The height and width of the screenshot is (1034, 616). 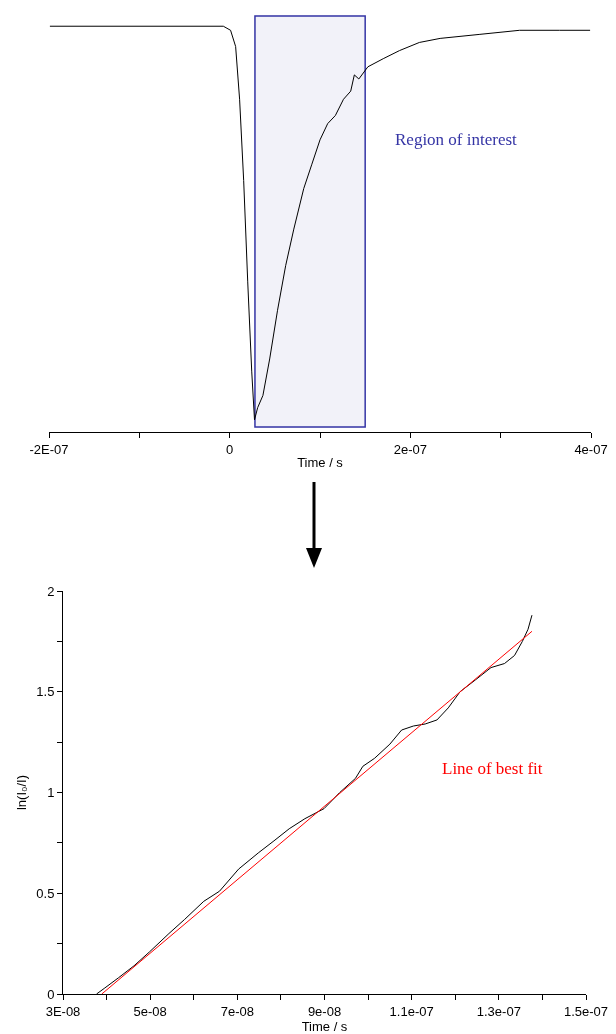 What do you see at coordinates (591, 449) in the screenshot?
I see `x-tick-label: 4e-07` at bounding box center [591, 449].